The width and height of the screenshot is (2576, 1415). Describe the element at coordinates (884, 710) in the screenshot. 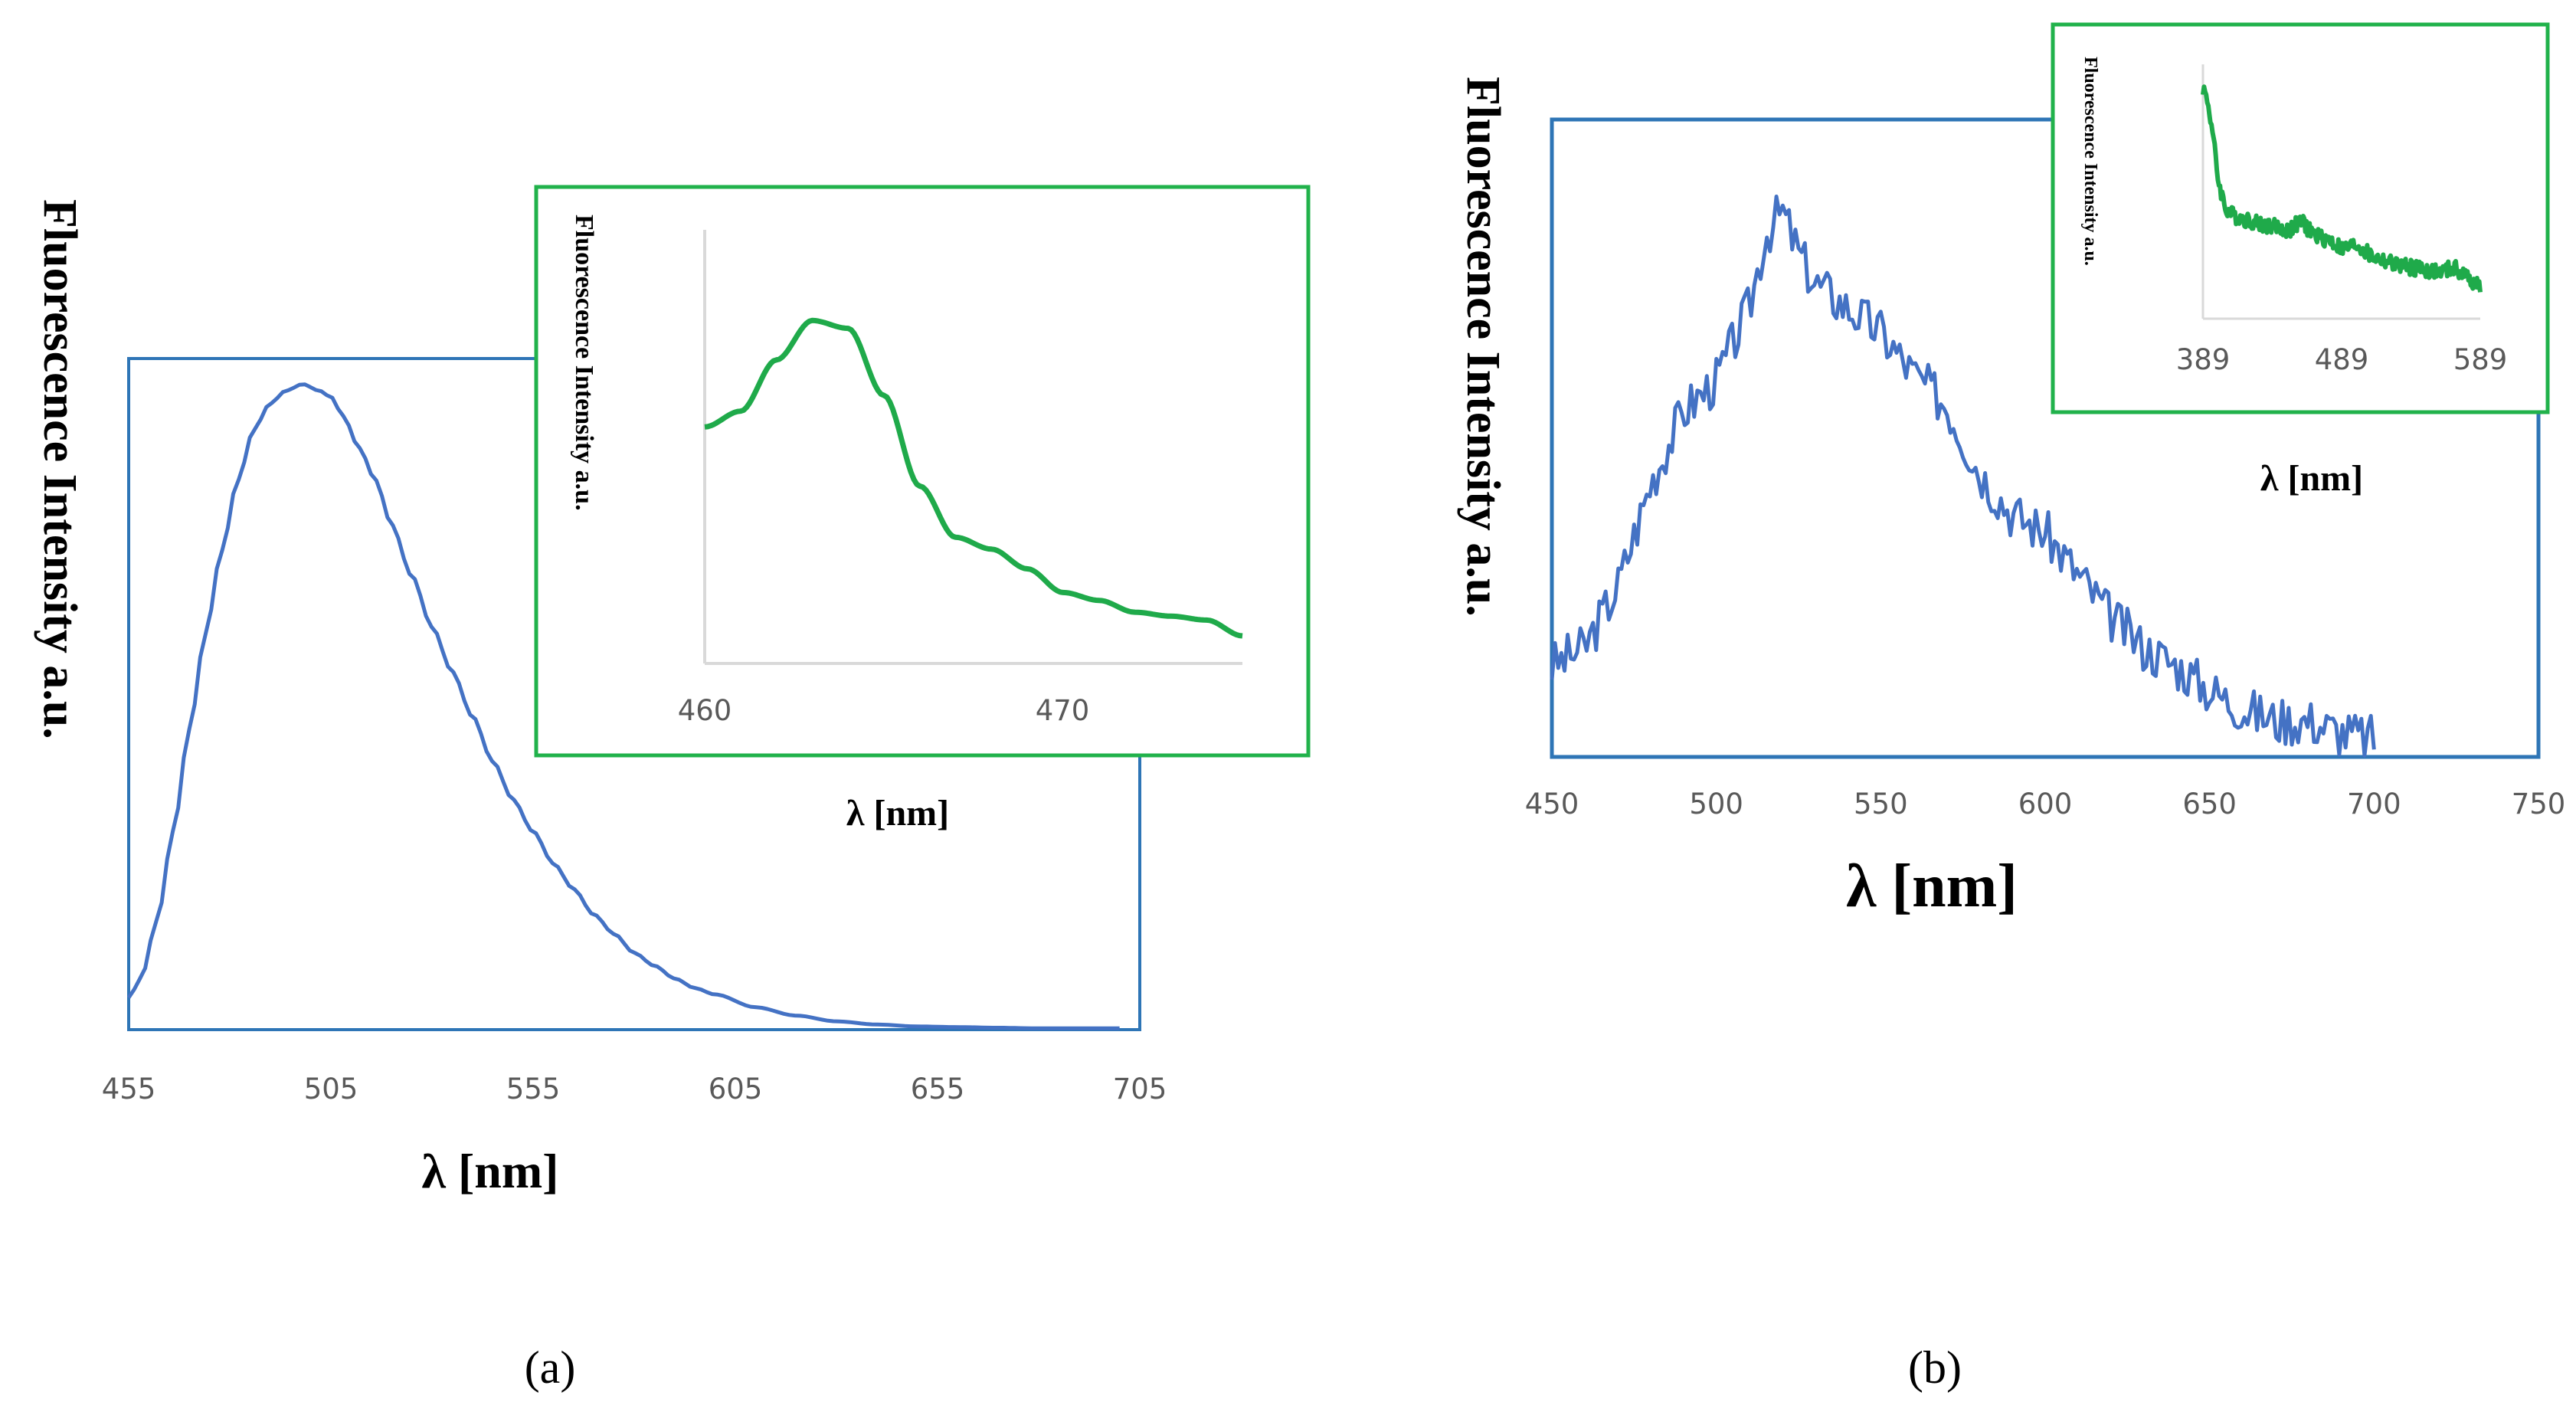

I see `x-axis-ticks-a-inset: 460 470` at that location.